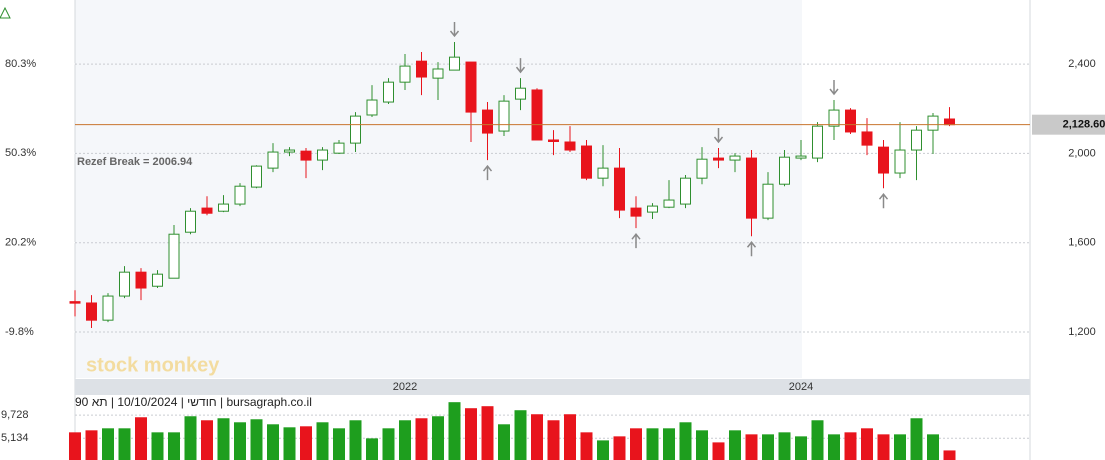 Image resolution: width=1105 pixels, height=460 pixels. I want to click on y-tick-label: 2,400, so click(1082, 64).